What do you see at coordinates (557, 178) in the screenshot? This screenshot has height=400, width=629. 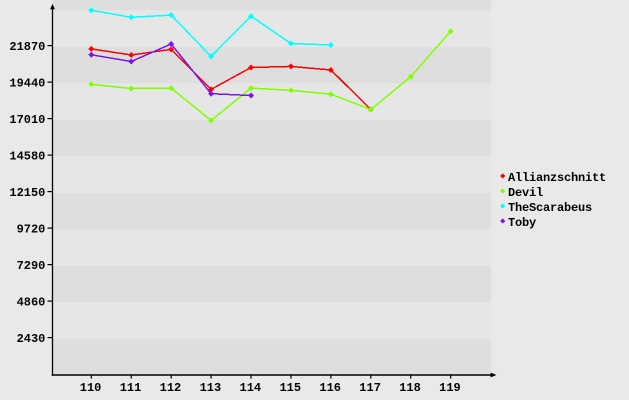 I see `svg-text: Allianzschnitt` at bounding box center [557, 178].